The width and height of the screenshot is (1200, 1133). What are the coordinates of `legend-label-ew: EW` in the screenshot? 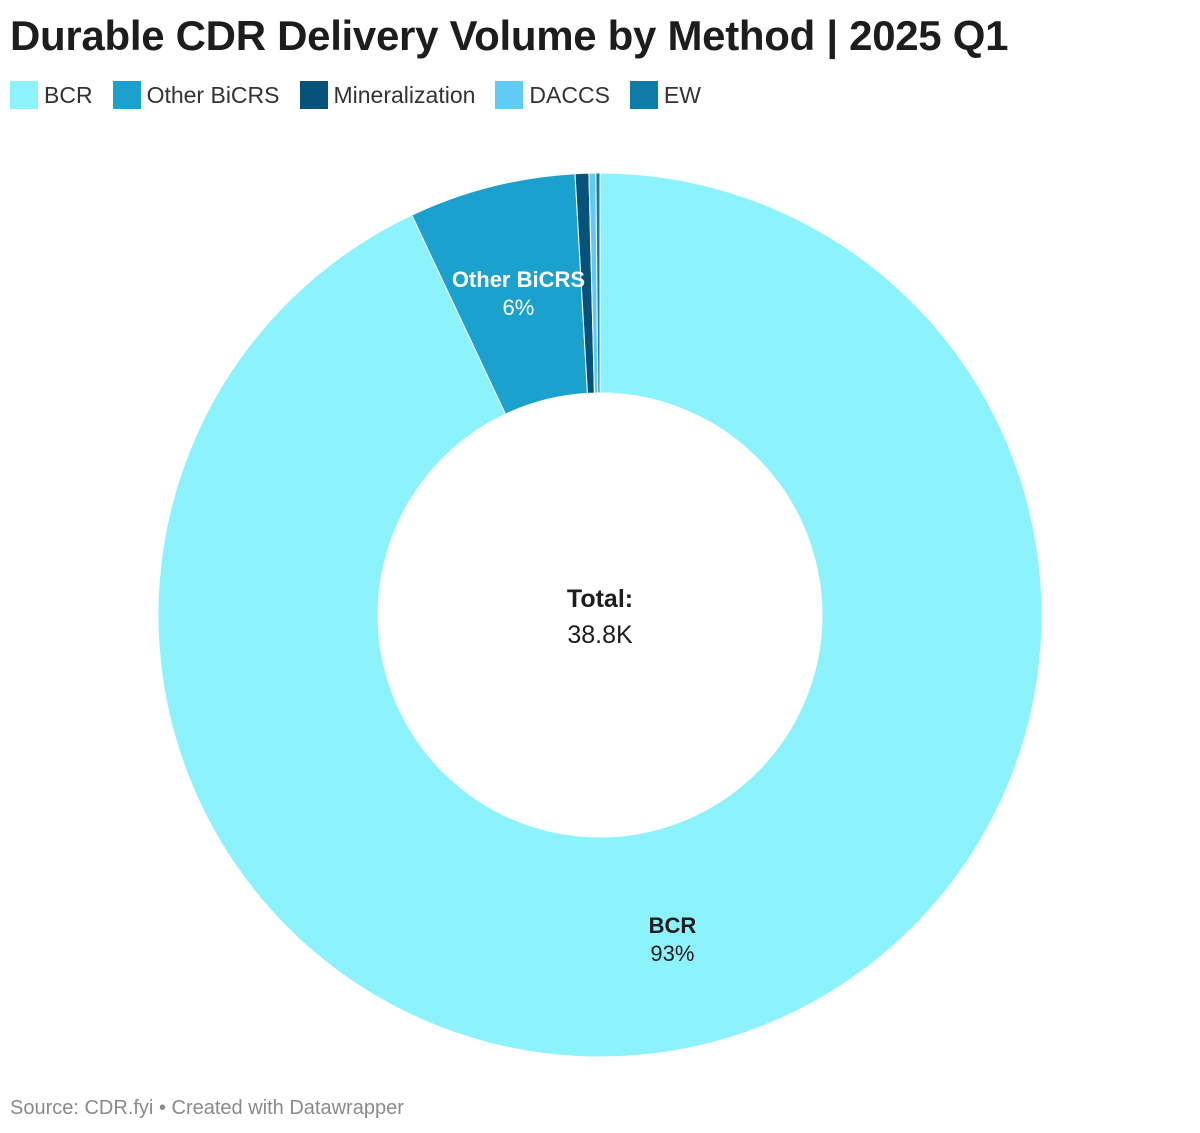 It's located at (682, 94).